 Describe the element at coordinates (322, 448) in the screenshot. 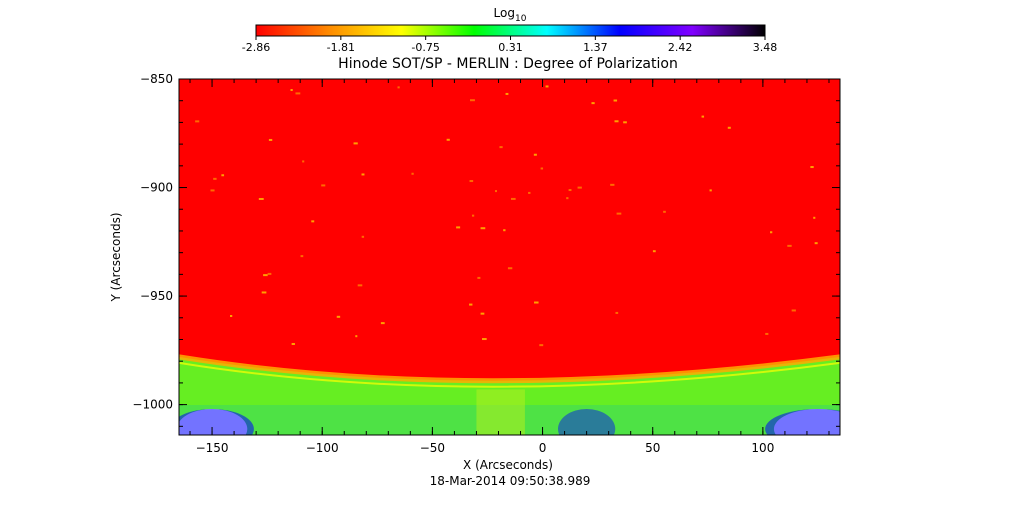

I see `x-tick-label: −100` at that location.